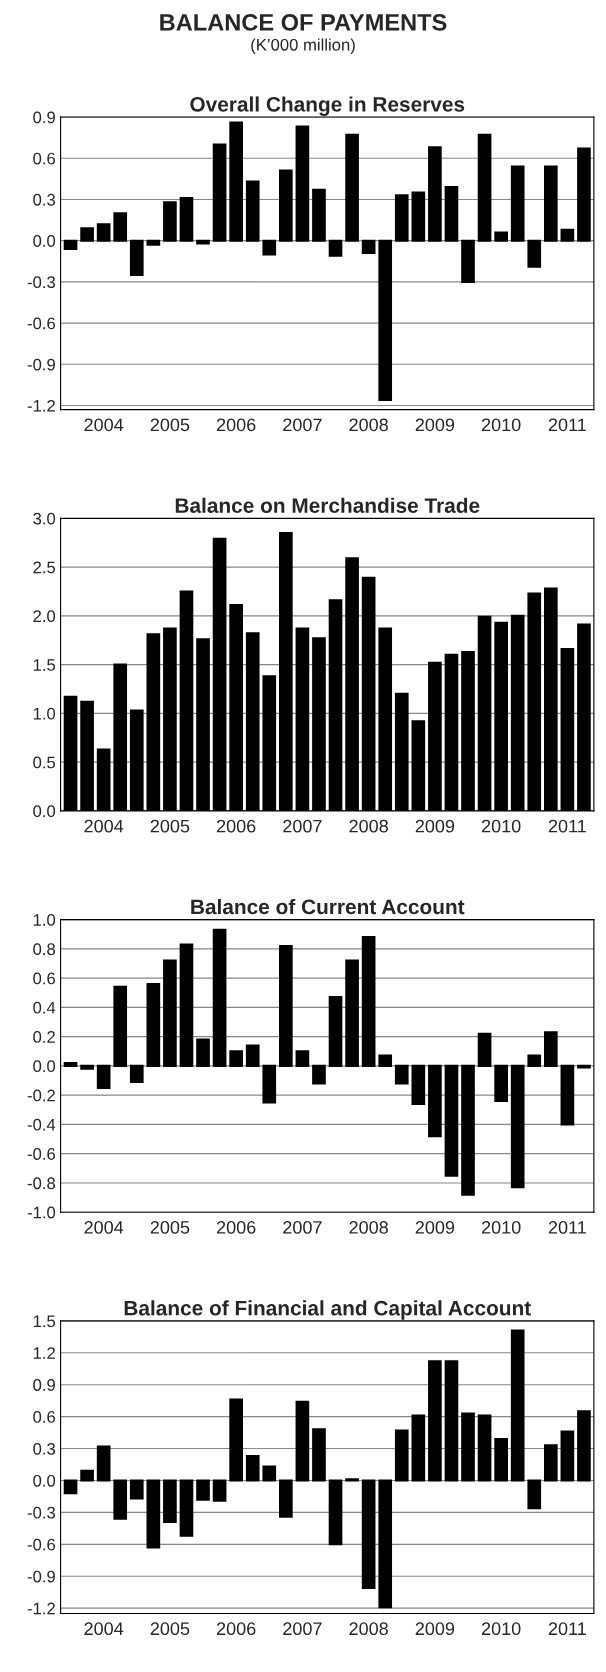 The image size is (606, 1672). Describe the element at coordinates (41, 1512) in the screenshot. I see `y-tick-label: -0.3` at that location.